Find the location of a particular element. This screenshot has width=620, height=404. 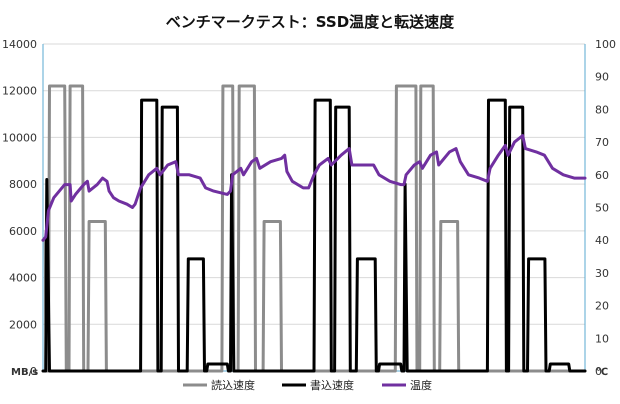

y-right-axis-unit: ℃ is located at coordinates (602, 372).